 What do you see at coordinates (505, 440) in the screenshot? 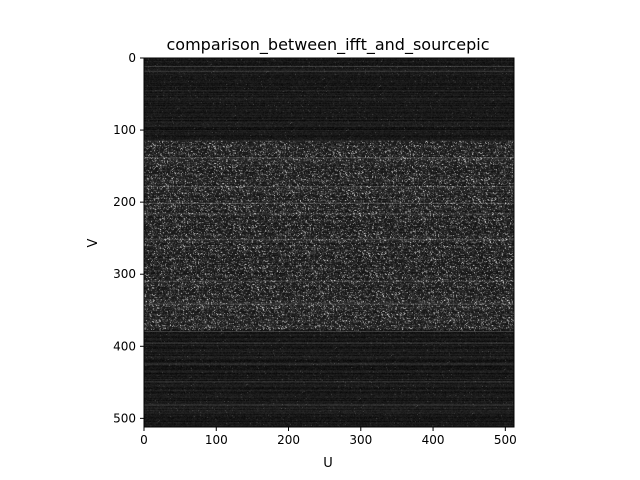
I see `x-tick-label: 500` at bounding box center [505, 440].